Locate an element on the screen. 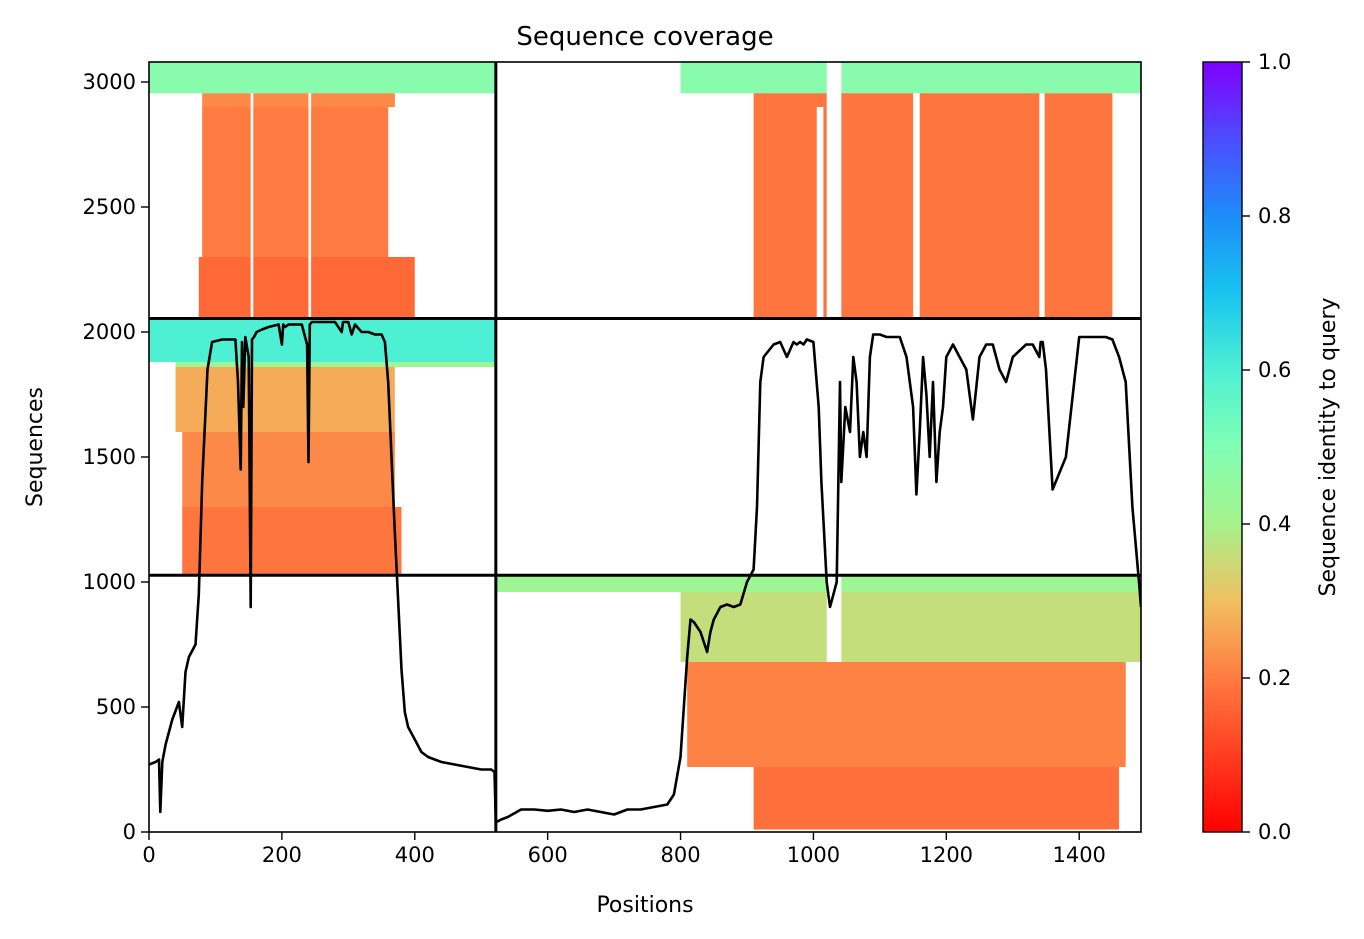  x-tick-label-4: 800 is located at coordinates (681, 855).